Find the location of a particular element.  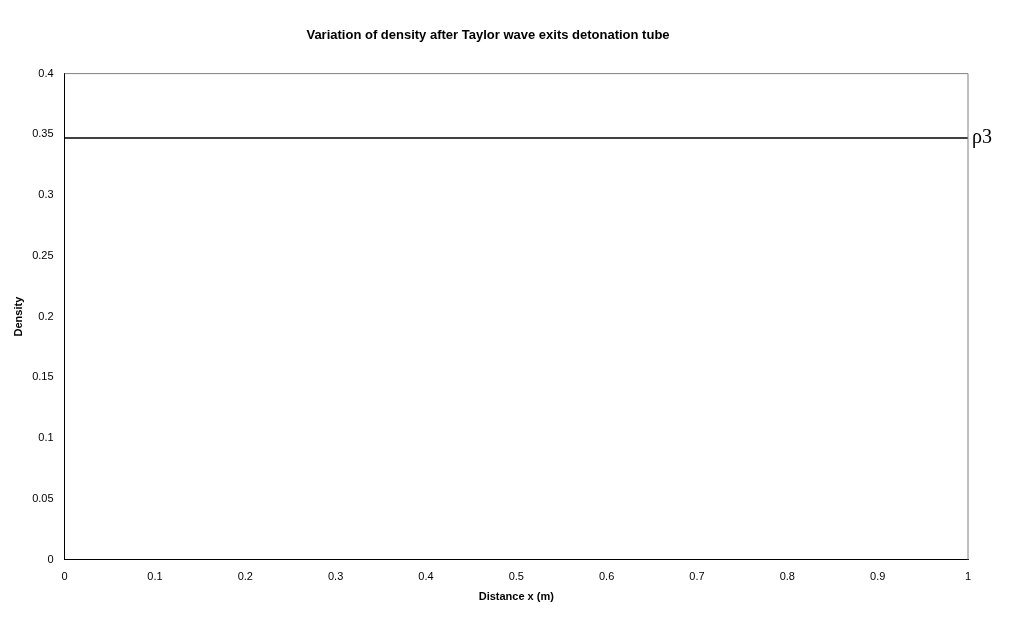

x-tick-label: 0.4 is located at coordinates (426, 576).